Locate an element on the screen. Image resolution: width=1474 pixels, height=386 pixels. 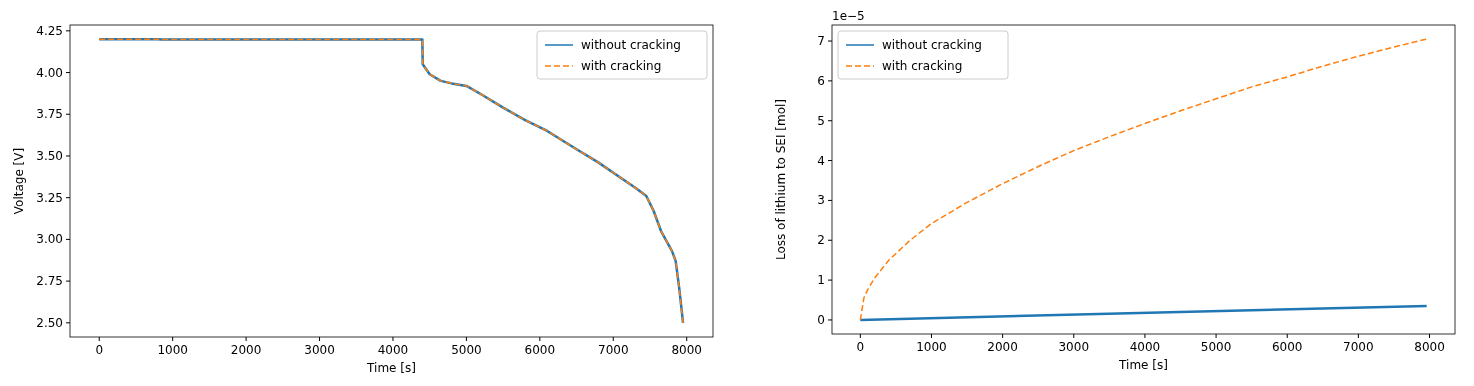
y-tick-label: 4.25 is located at coordinates (49, 30).